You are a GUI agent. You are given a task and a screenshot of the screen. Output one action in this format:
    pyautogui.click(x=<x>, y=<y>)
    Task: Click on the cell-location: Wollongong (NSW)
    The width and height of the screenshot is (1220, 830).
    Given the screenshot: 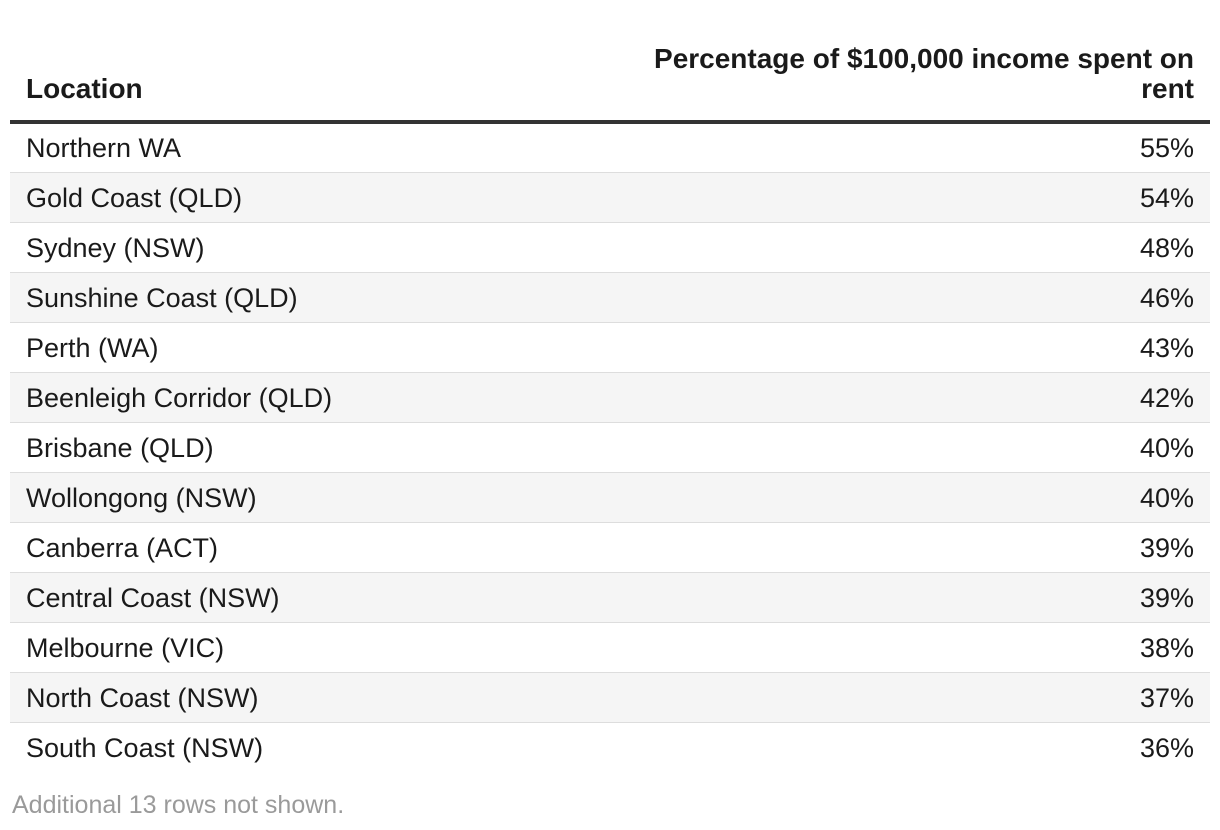 What is the action you would take?
    pyautogui.click(x=141, y=497)
    